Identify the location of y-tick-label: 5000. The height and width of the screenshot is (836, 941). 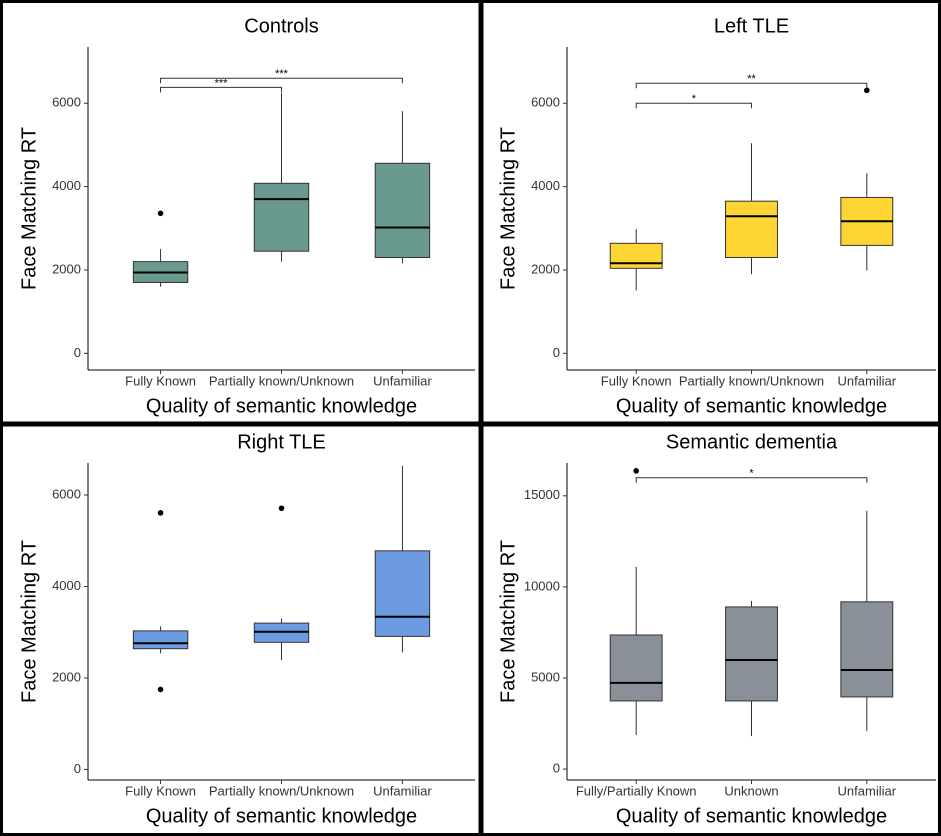
(545, 676).